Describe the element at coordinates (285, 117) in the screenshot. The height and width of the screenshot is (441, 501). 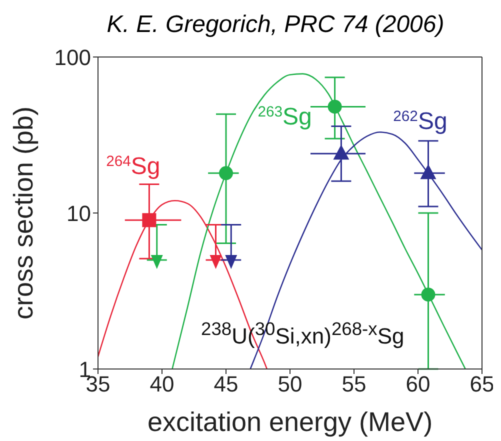
I see `series-label: $^{263}$Sg` at that location.